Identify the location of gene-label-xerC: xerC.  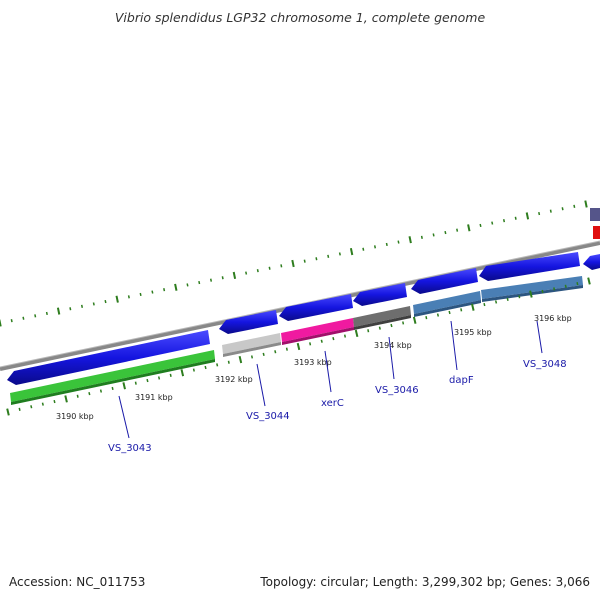
(332, 403).